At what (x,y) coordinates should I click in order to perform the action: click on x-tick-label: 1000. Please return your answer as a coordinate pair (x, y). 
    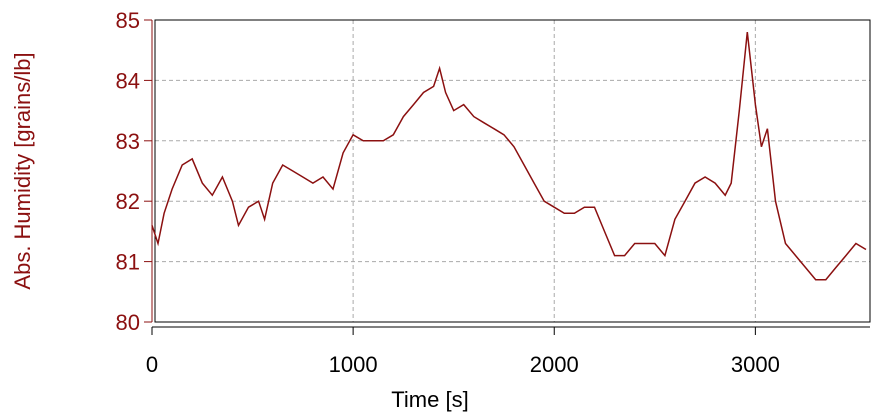
    Looking at the image, I should click on (353, 364).